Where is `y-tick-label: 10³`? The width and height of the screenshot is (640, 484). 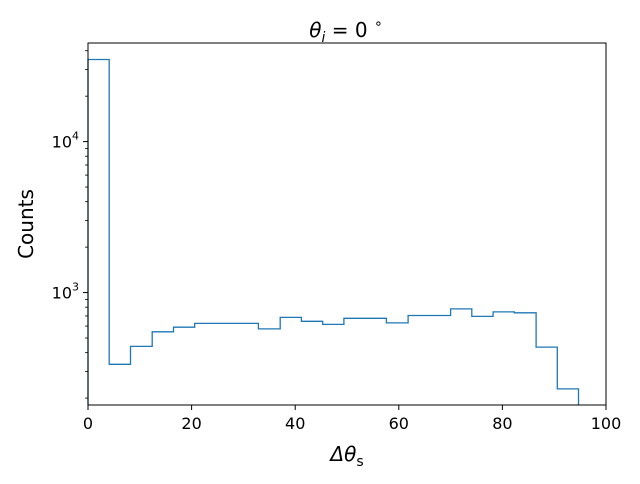
y-tick-label: 10³ is located at coordinates (65, 292).